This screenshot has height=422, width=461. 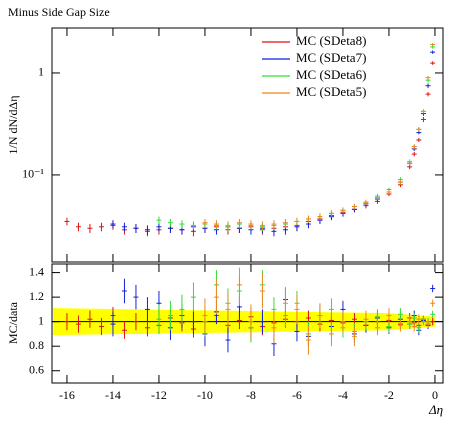 I want to click on y-tick-label: 10⁻¹, so click(x=33, y=174).